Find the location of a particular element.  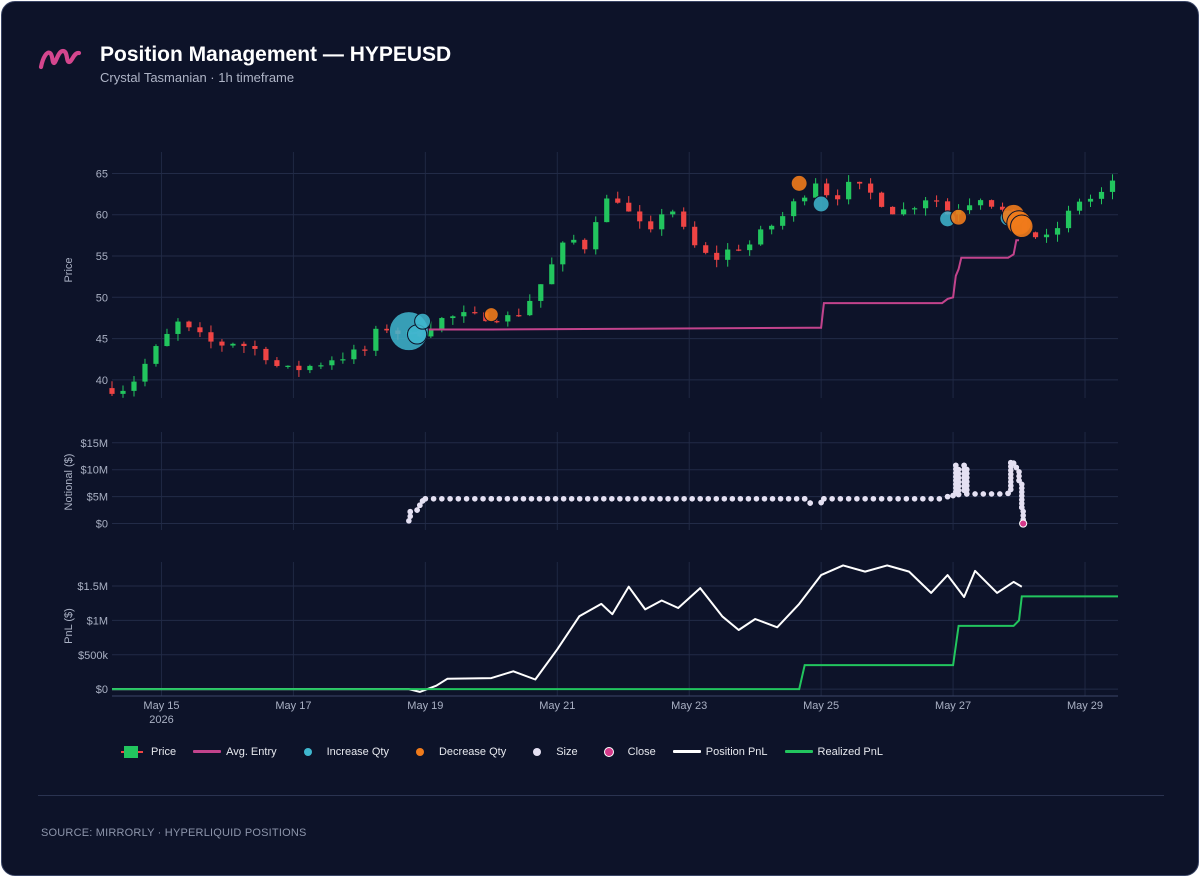

legend-item: Size is located at coordinates (550, 752).